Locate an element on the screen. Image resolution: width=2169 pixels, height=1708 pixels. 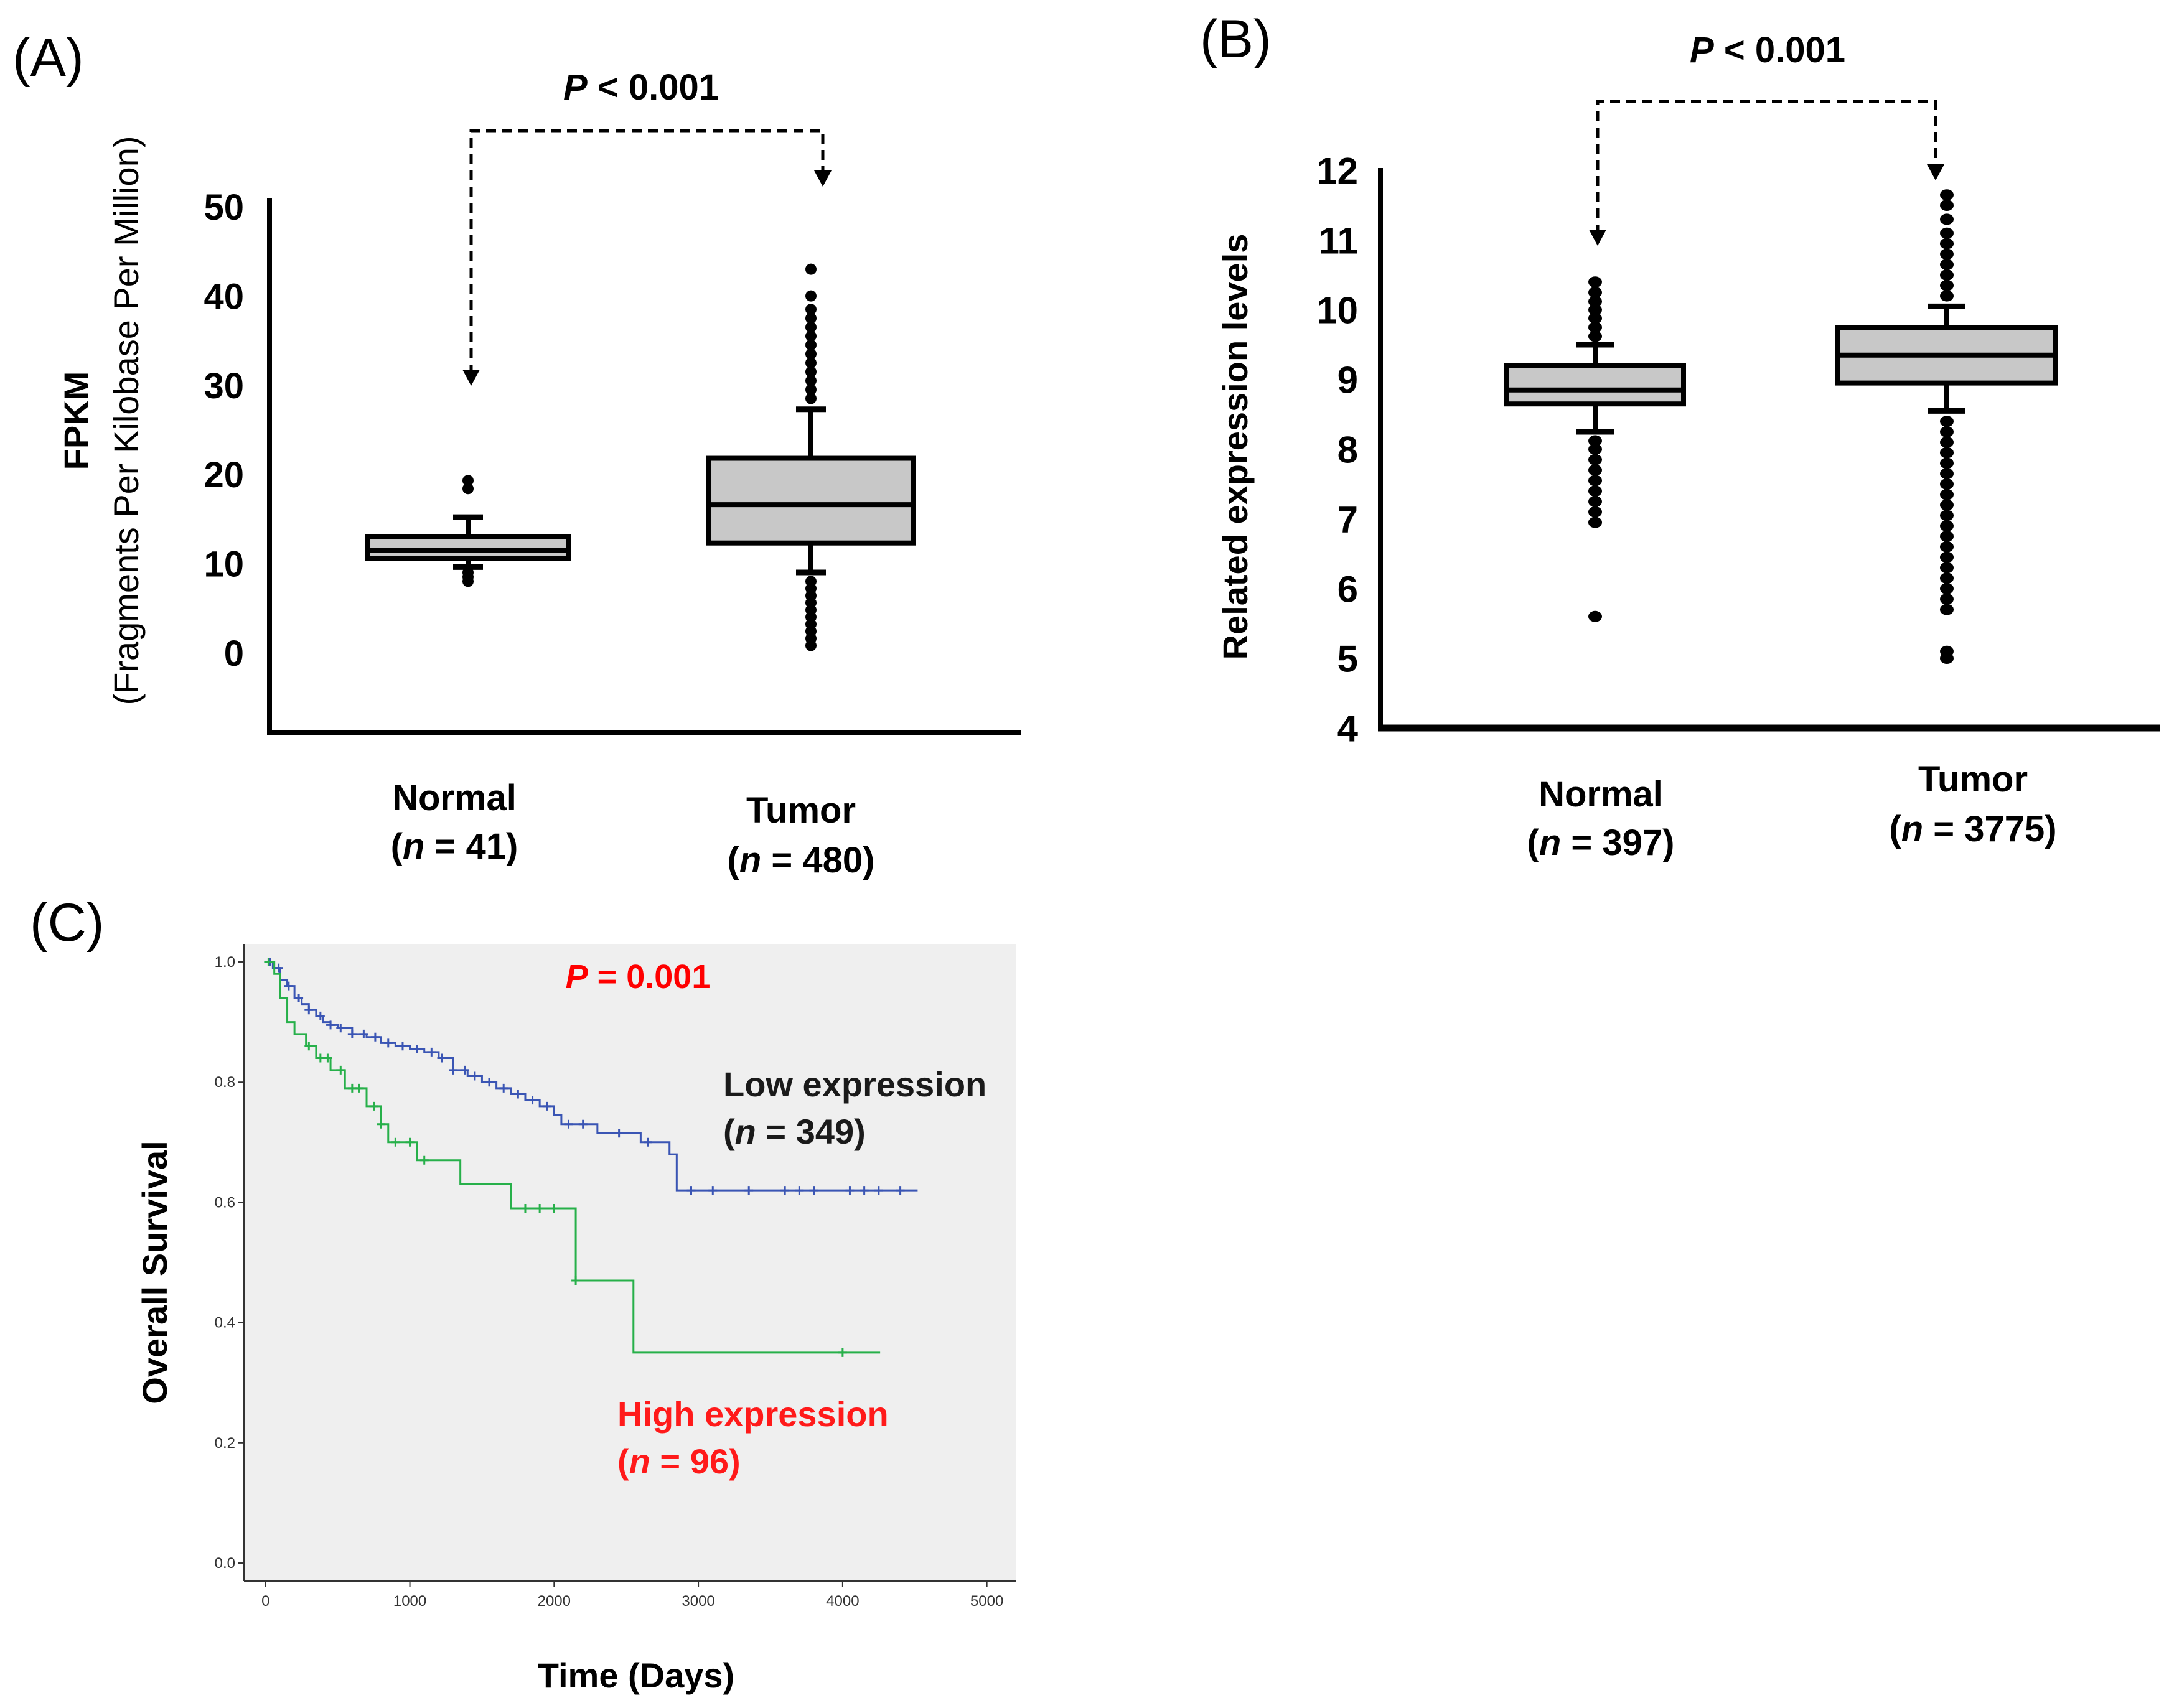
panel-b-group-label-tumor: Tumor (n = 3775) is located at coordinates (1973, 804).